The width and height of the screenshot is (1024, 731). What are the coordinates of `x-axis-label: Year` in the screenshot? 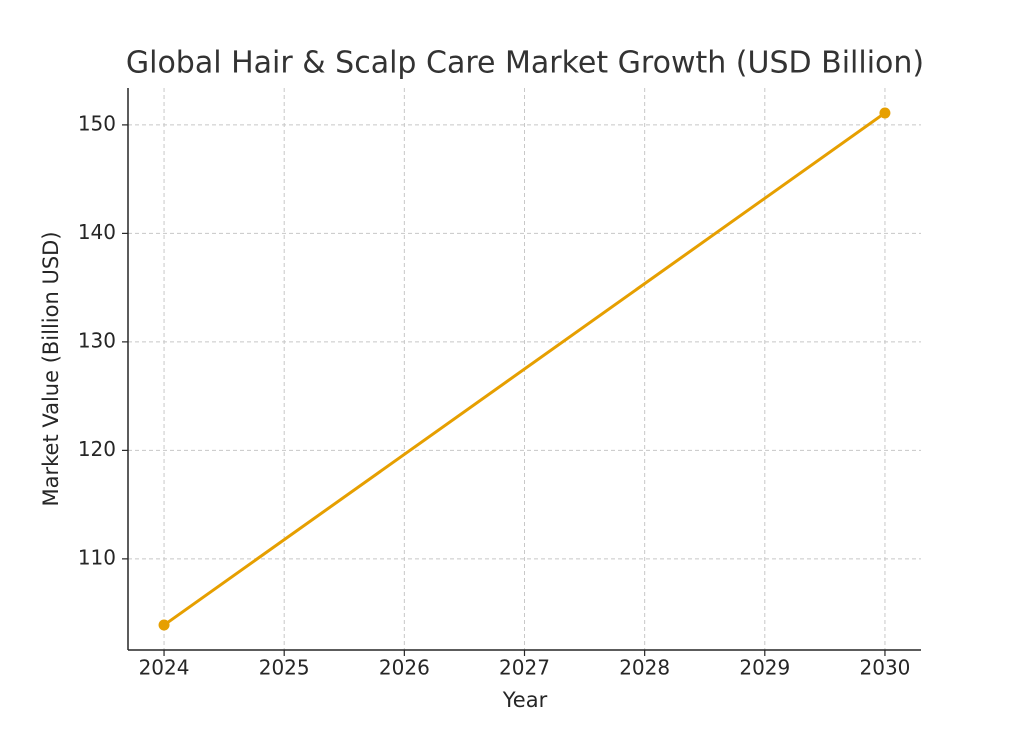 It's located at (525, 700).